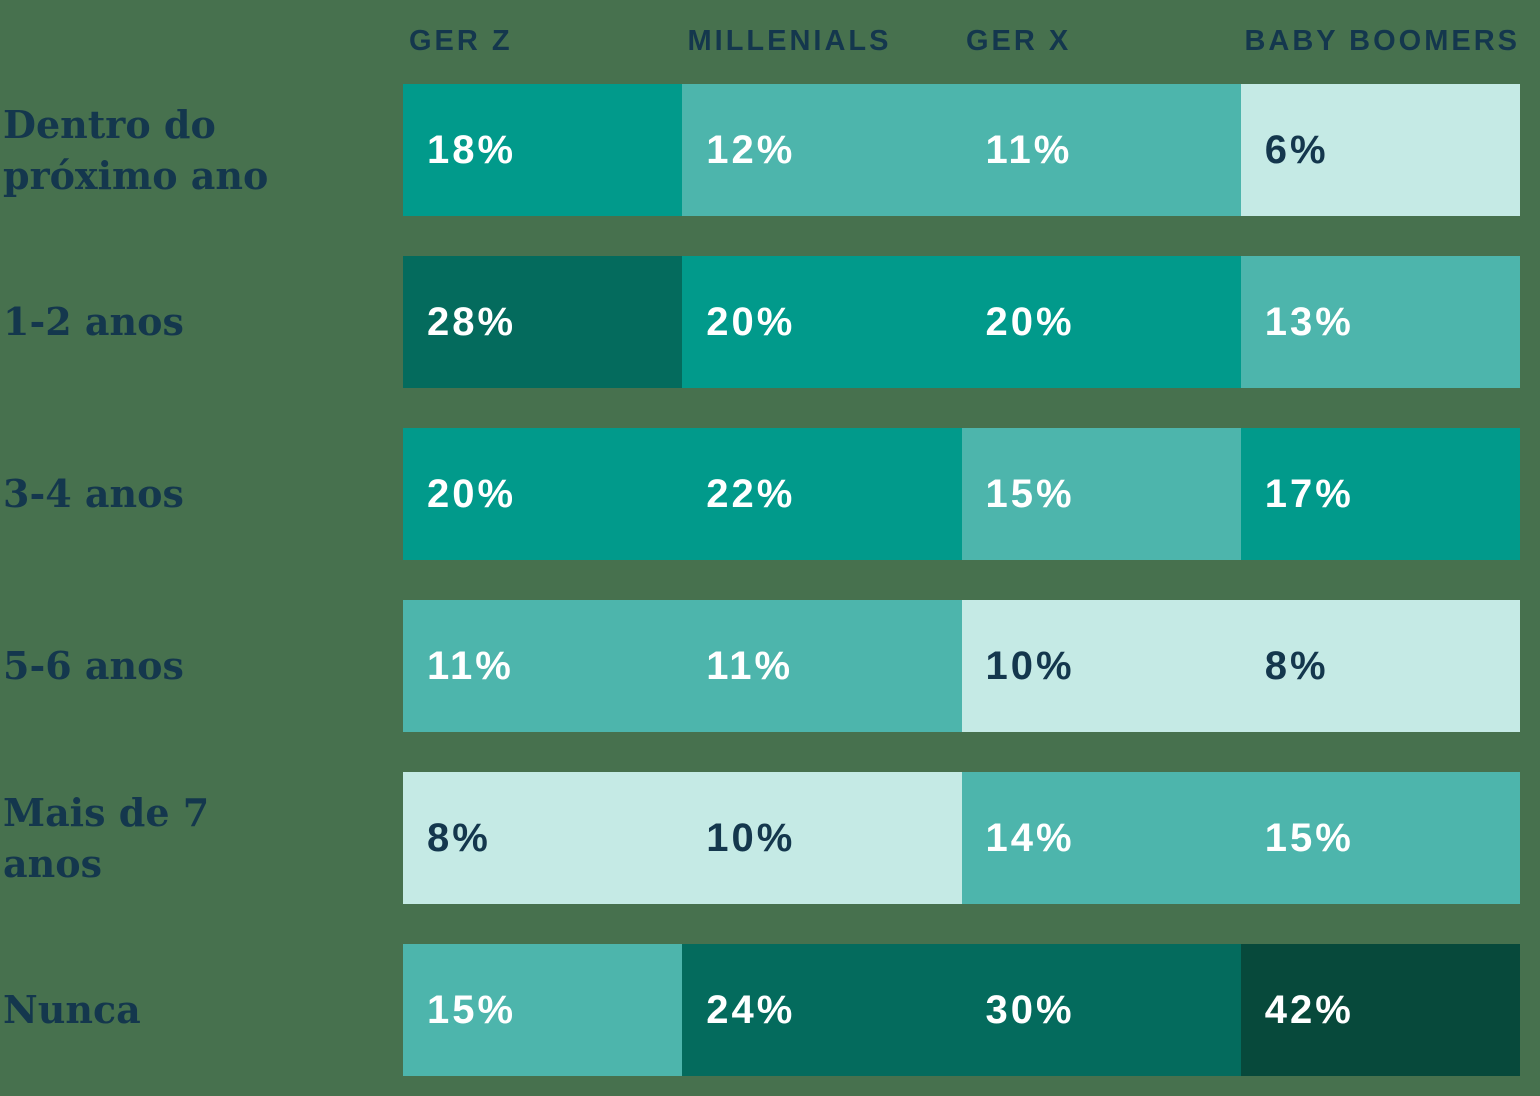 Image resolution: width=1540 pixels, height=1096 pixels. Describe the element at coordinates (1382, 41) in the screenshot. I see `column-header-baby-boomers: BABY BOOMERS` at that location.